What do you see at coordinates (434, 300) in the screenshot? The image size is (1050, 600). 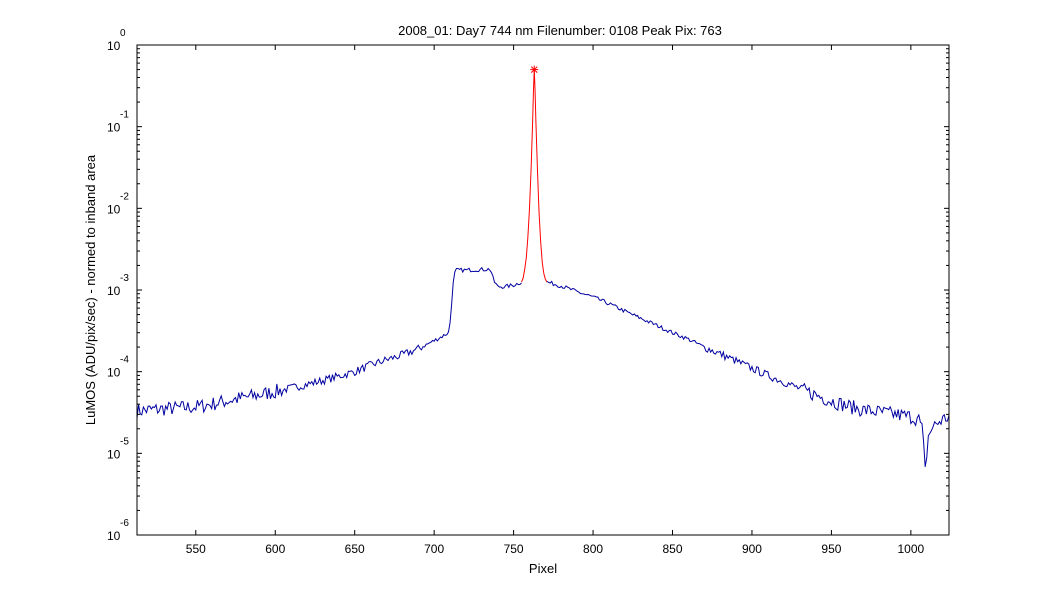 I see `x-tick: 700` at bounding box center [434, 300].